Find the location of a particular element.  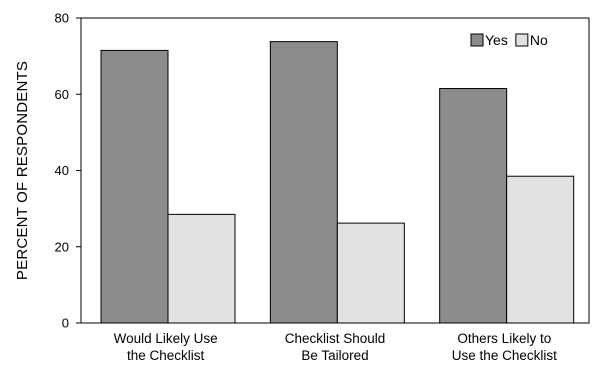

legend-label-no: No is located at coordinates (539, 40).